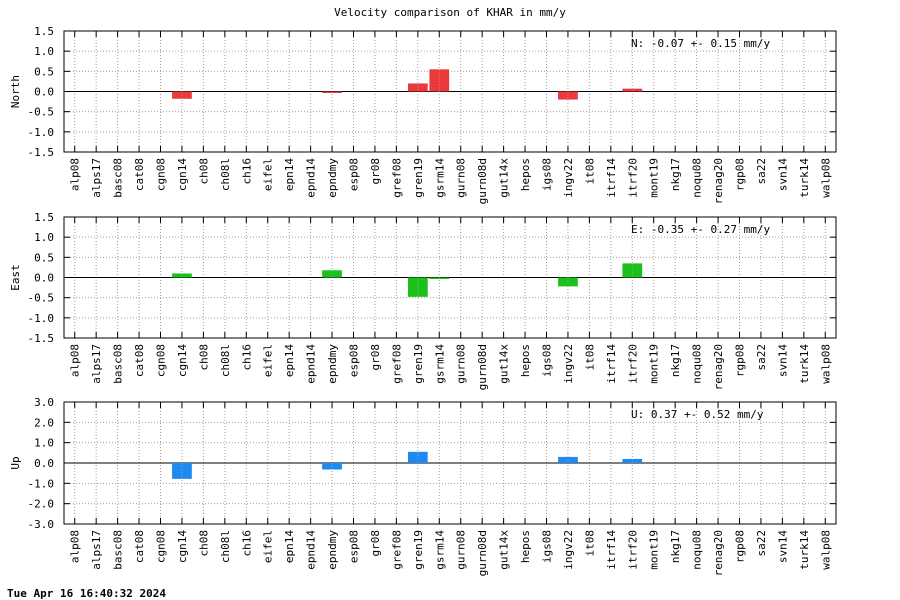 This screenshot has height=600, width=900. Describe the element at coordinates (41, 504) in the screenshot. I see `y-tick-label: -2.0` at that location.